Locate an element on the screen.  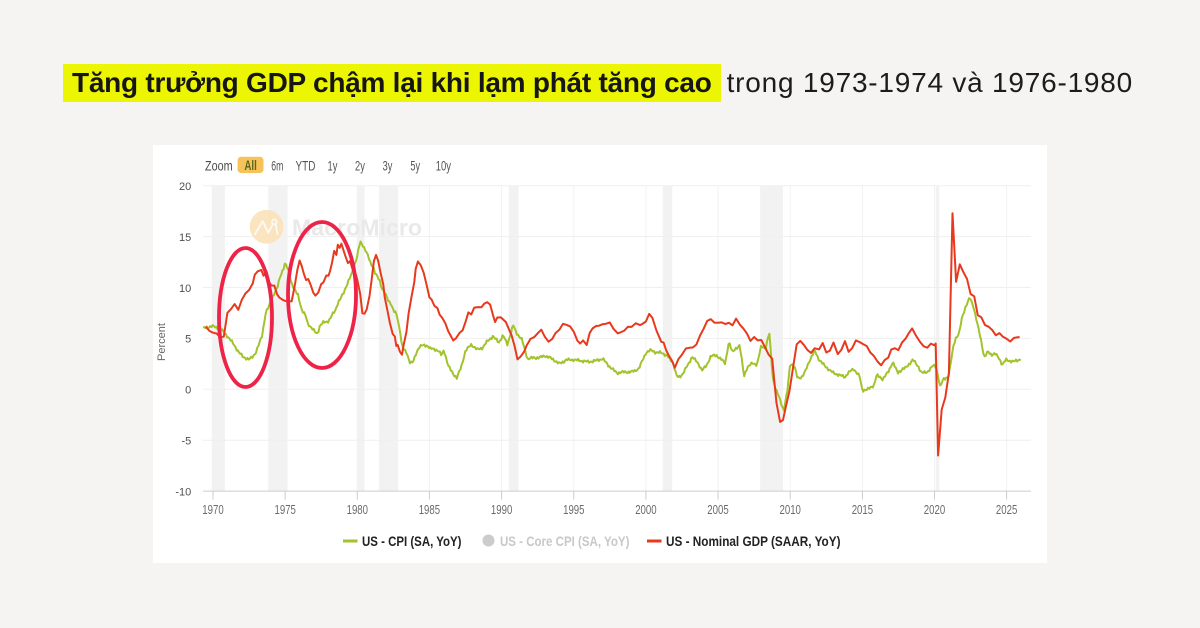
svg-text: 1y is located at coordinates (333, 166).